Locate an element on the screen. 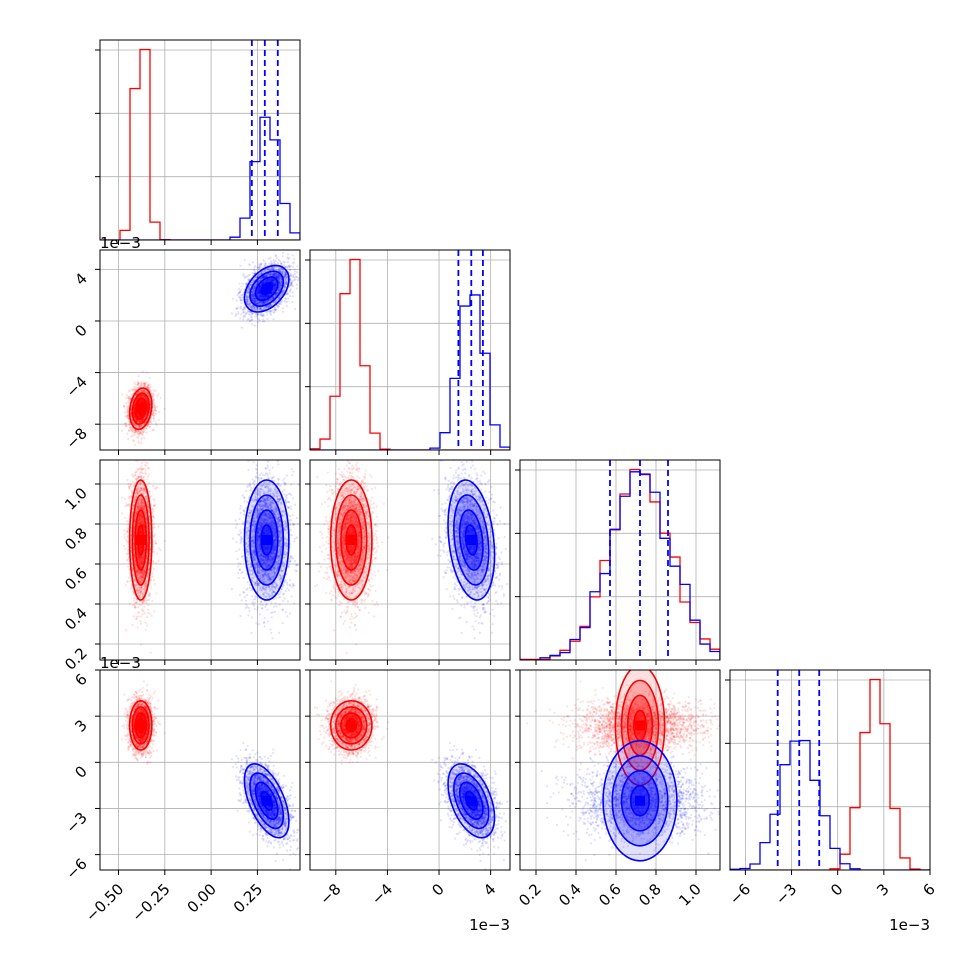 This screenshot has height=970, width=970. density-peak is located at coordinates (140, 408).